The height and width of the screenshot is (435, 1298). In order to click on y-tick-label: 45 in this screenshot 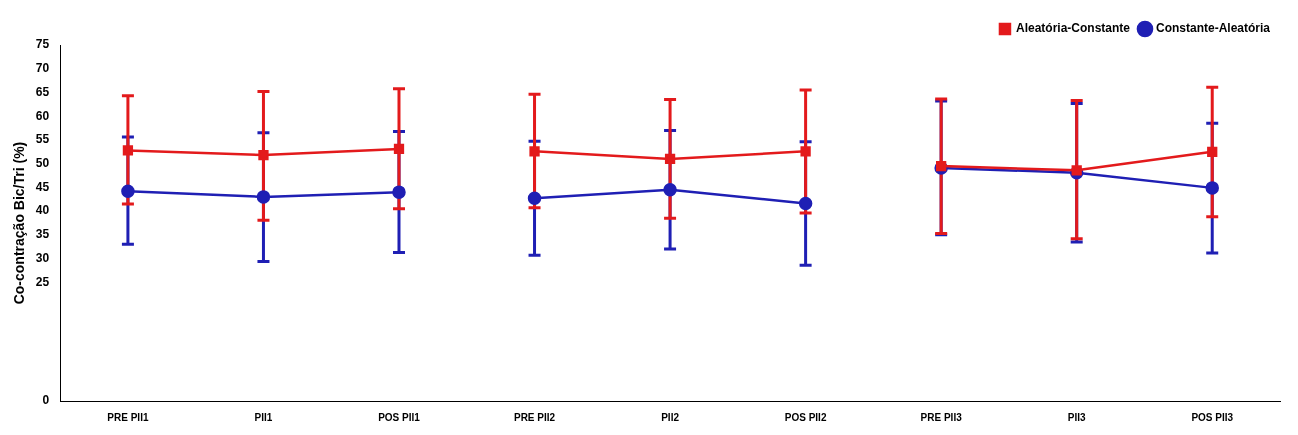, I will do `click(42, 186)`.